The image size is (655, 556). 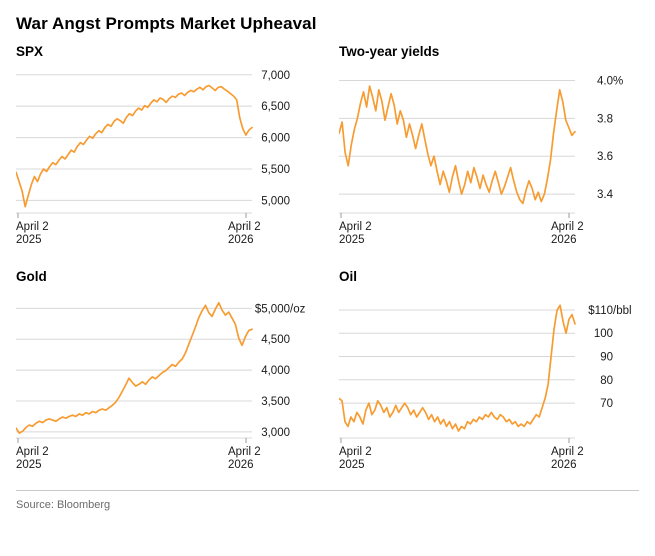 I want to click on svg-text: 70, so click(x=606, y=404).